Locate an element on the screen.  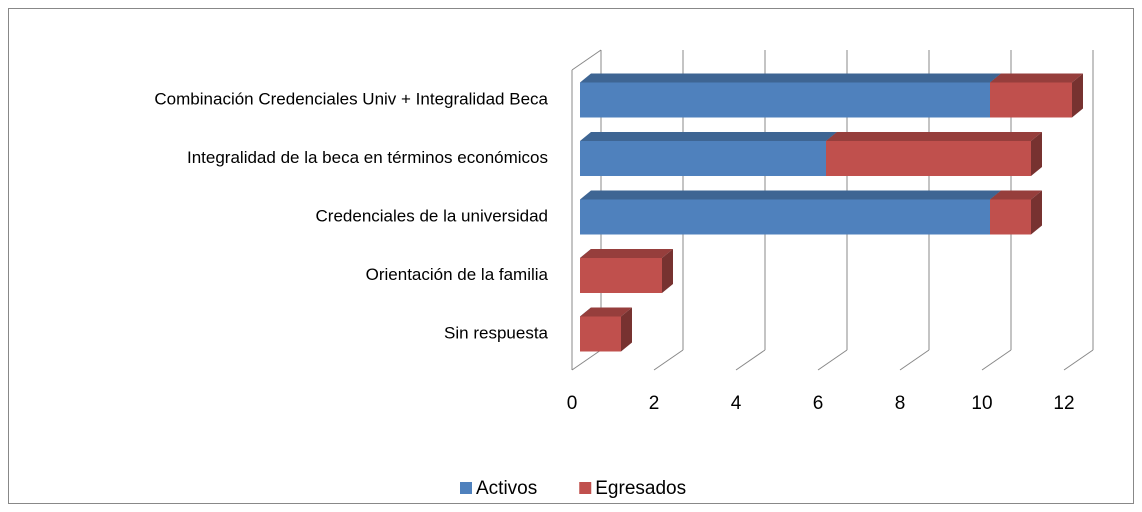
x-tick-label: 2 is located at coordinates (654, 403).